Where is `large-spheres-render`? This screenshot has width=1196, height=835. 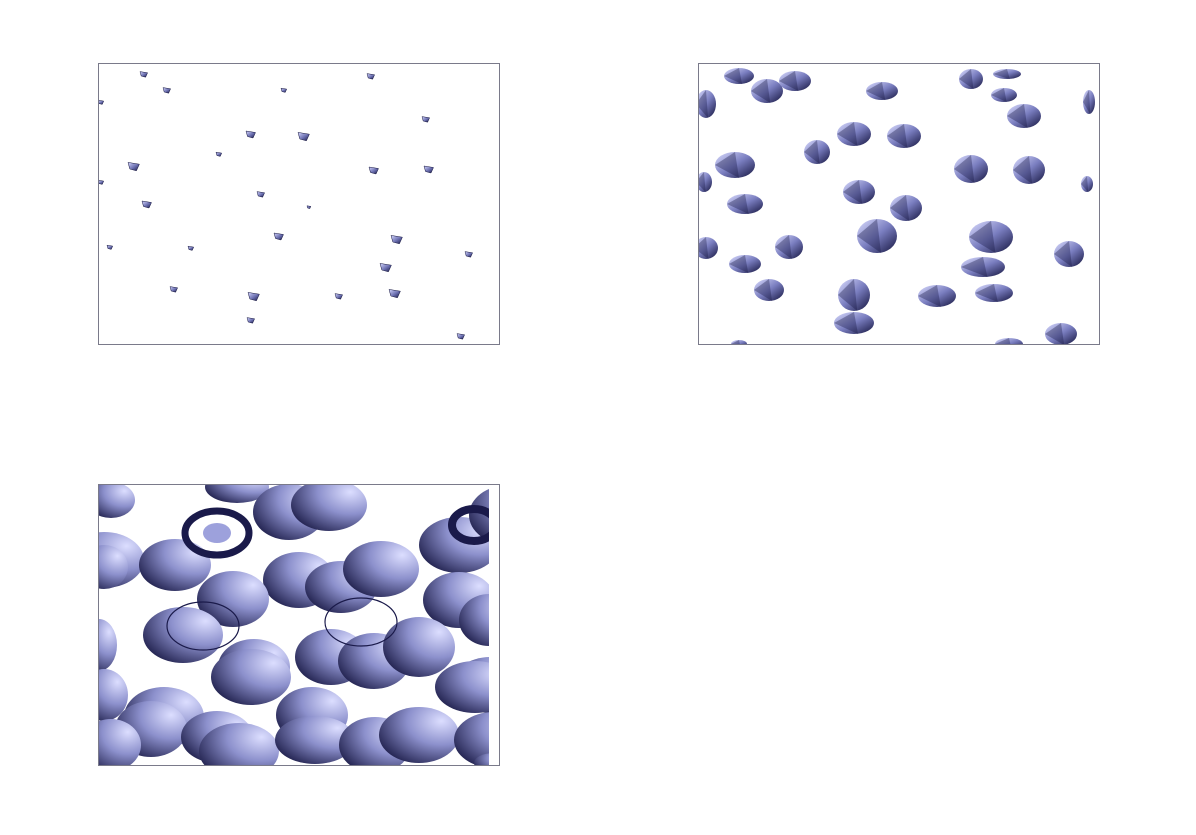
large-spheres-render is located at coordinates (294, 625).